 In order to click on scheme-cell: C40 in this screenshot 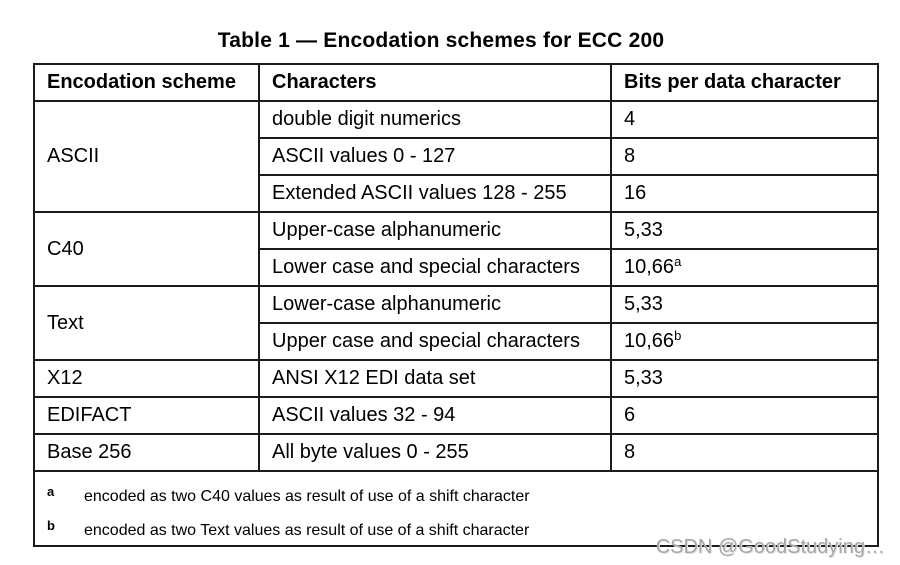, I will do `click(146, 249)`.